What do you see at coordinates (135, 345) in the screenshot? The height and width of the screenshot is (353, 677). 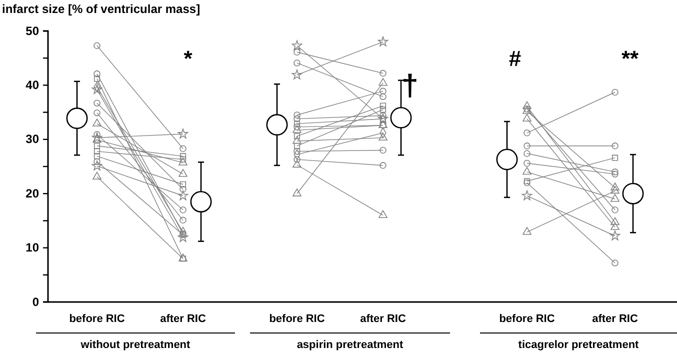 I see `text: without pretreatment` at bounding box center [135, 345].